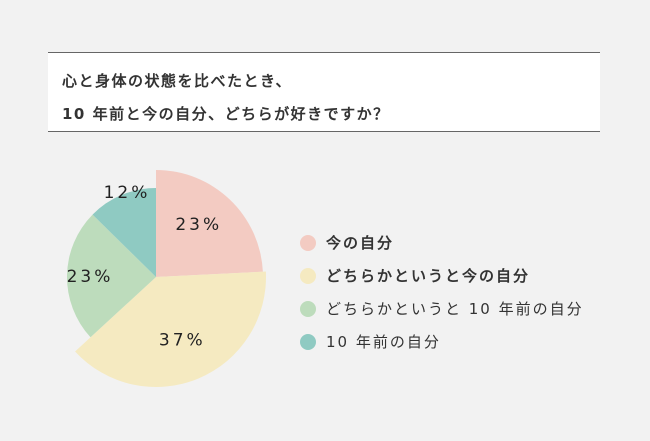 The image size is (650, 441). I want to click on legend-item: 今の自分, so click(442, 242).